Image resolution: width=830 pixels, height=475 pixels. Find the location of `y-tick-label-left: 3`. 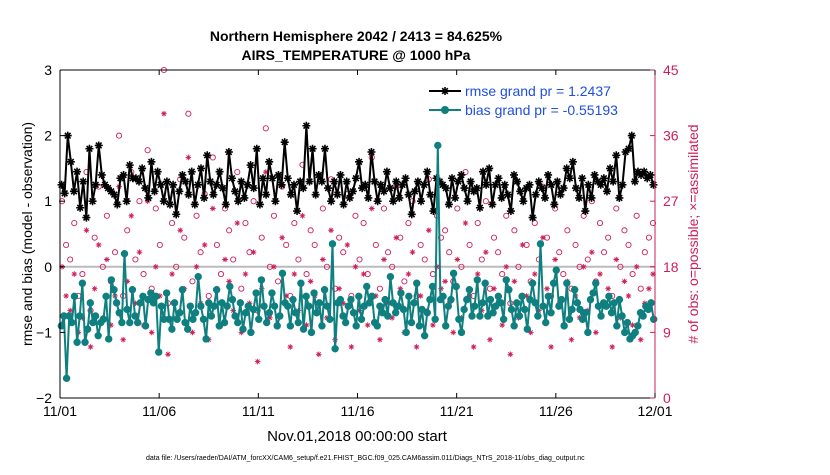

y-tick-label-left: 3 is located at coordinates (48, 70).